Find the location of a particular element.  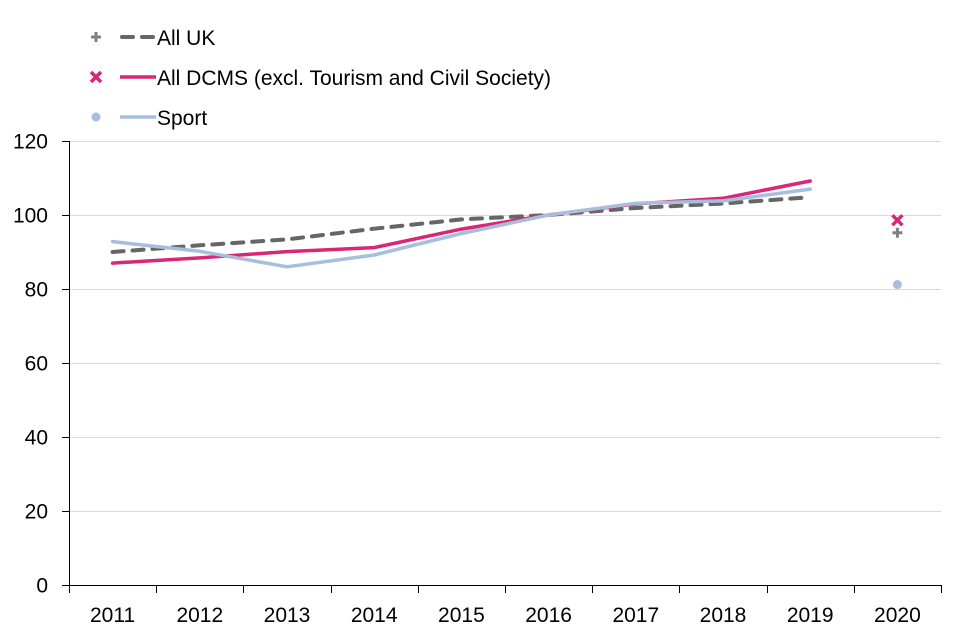

series-lines is located at coordinates (461, 224).